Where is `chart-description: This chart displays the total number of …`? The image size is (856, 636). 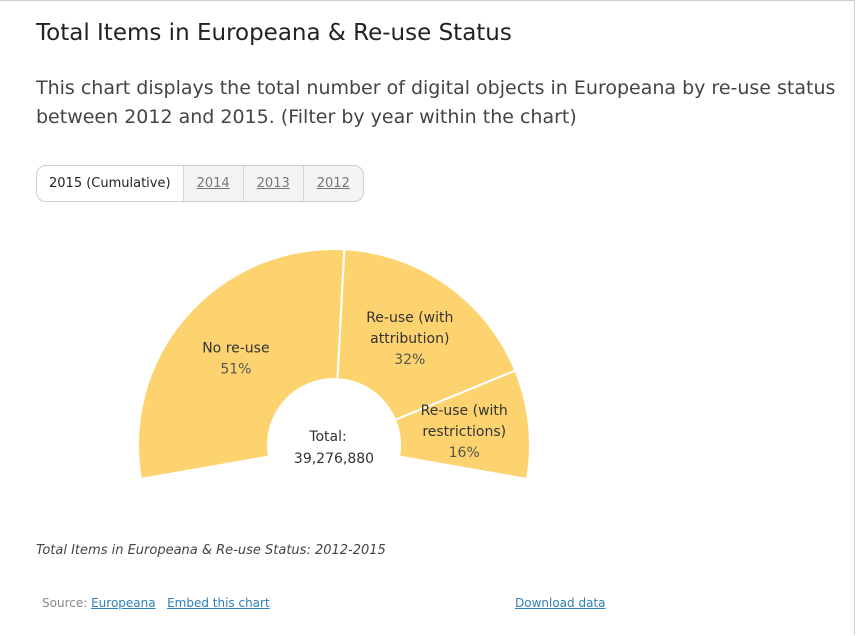
chart-description: This chart displays the total number of … is located at coordinates (436, 102).